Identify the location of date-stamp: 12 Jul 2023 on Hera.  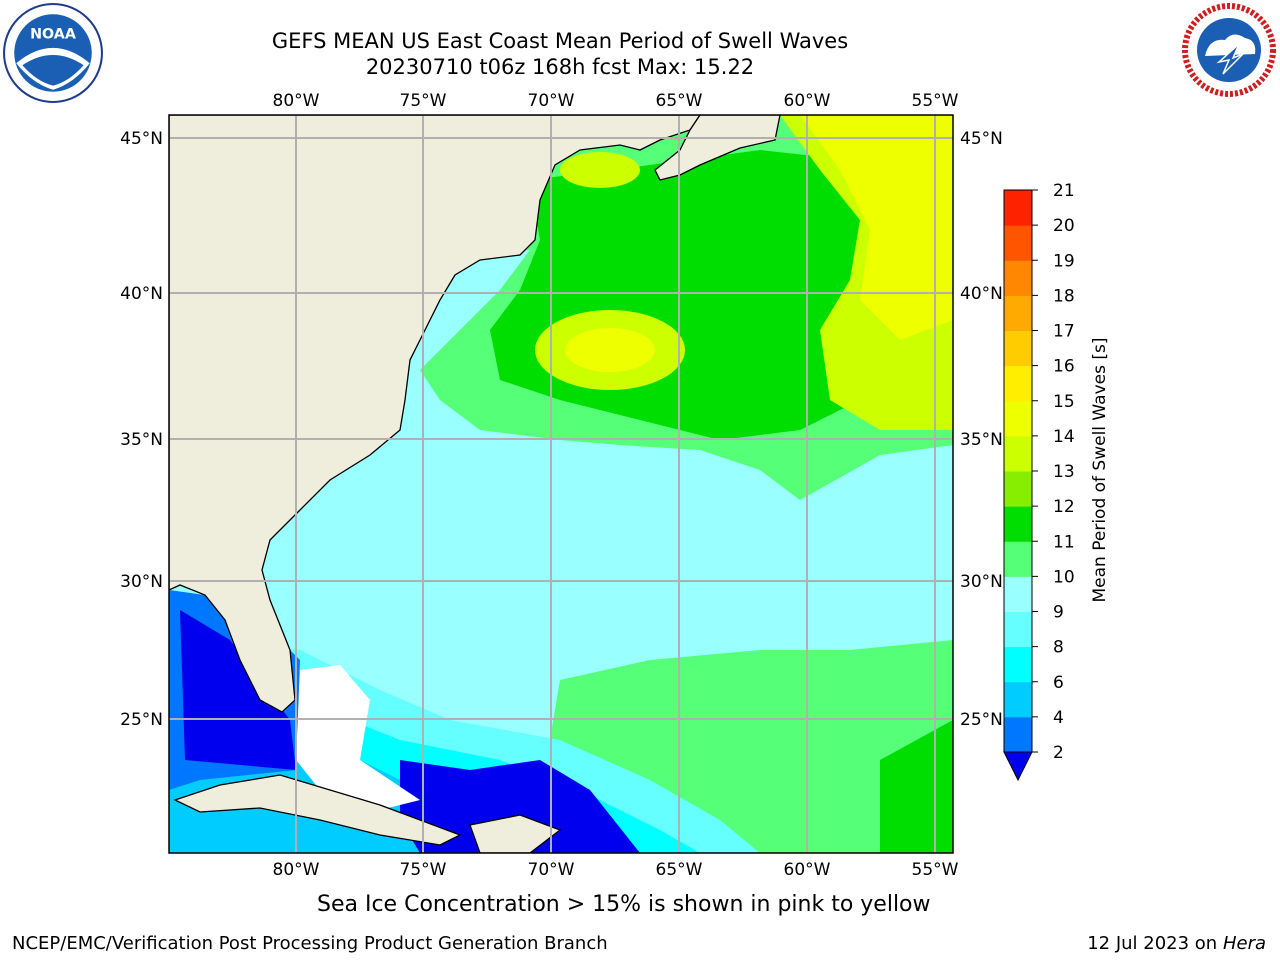
(1176, 943).